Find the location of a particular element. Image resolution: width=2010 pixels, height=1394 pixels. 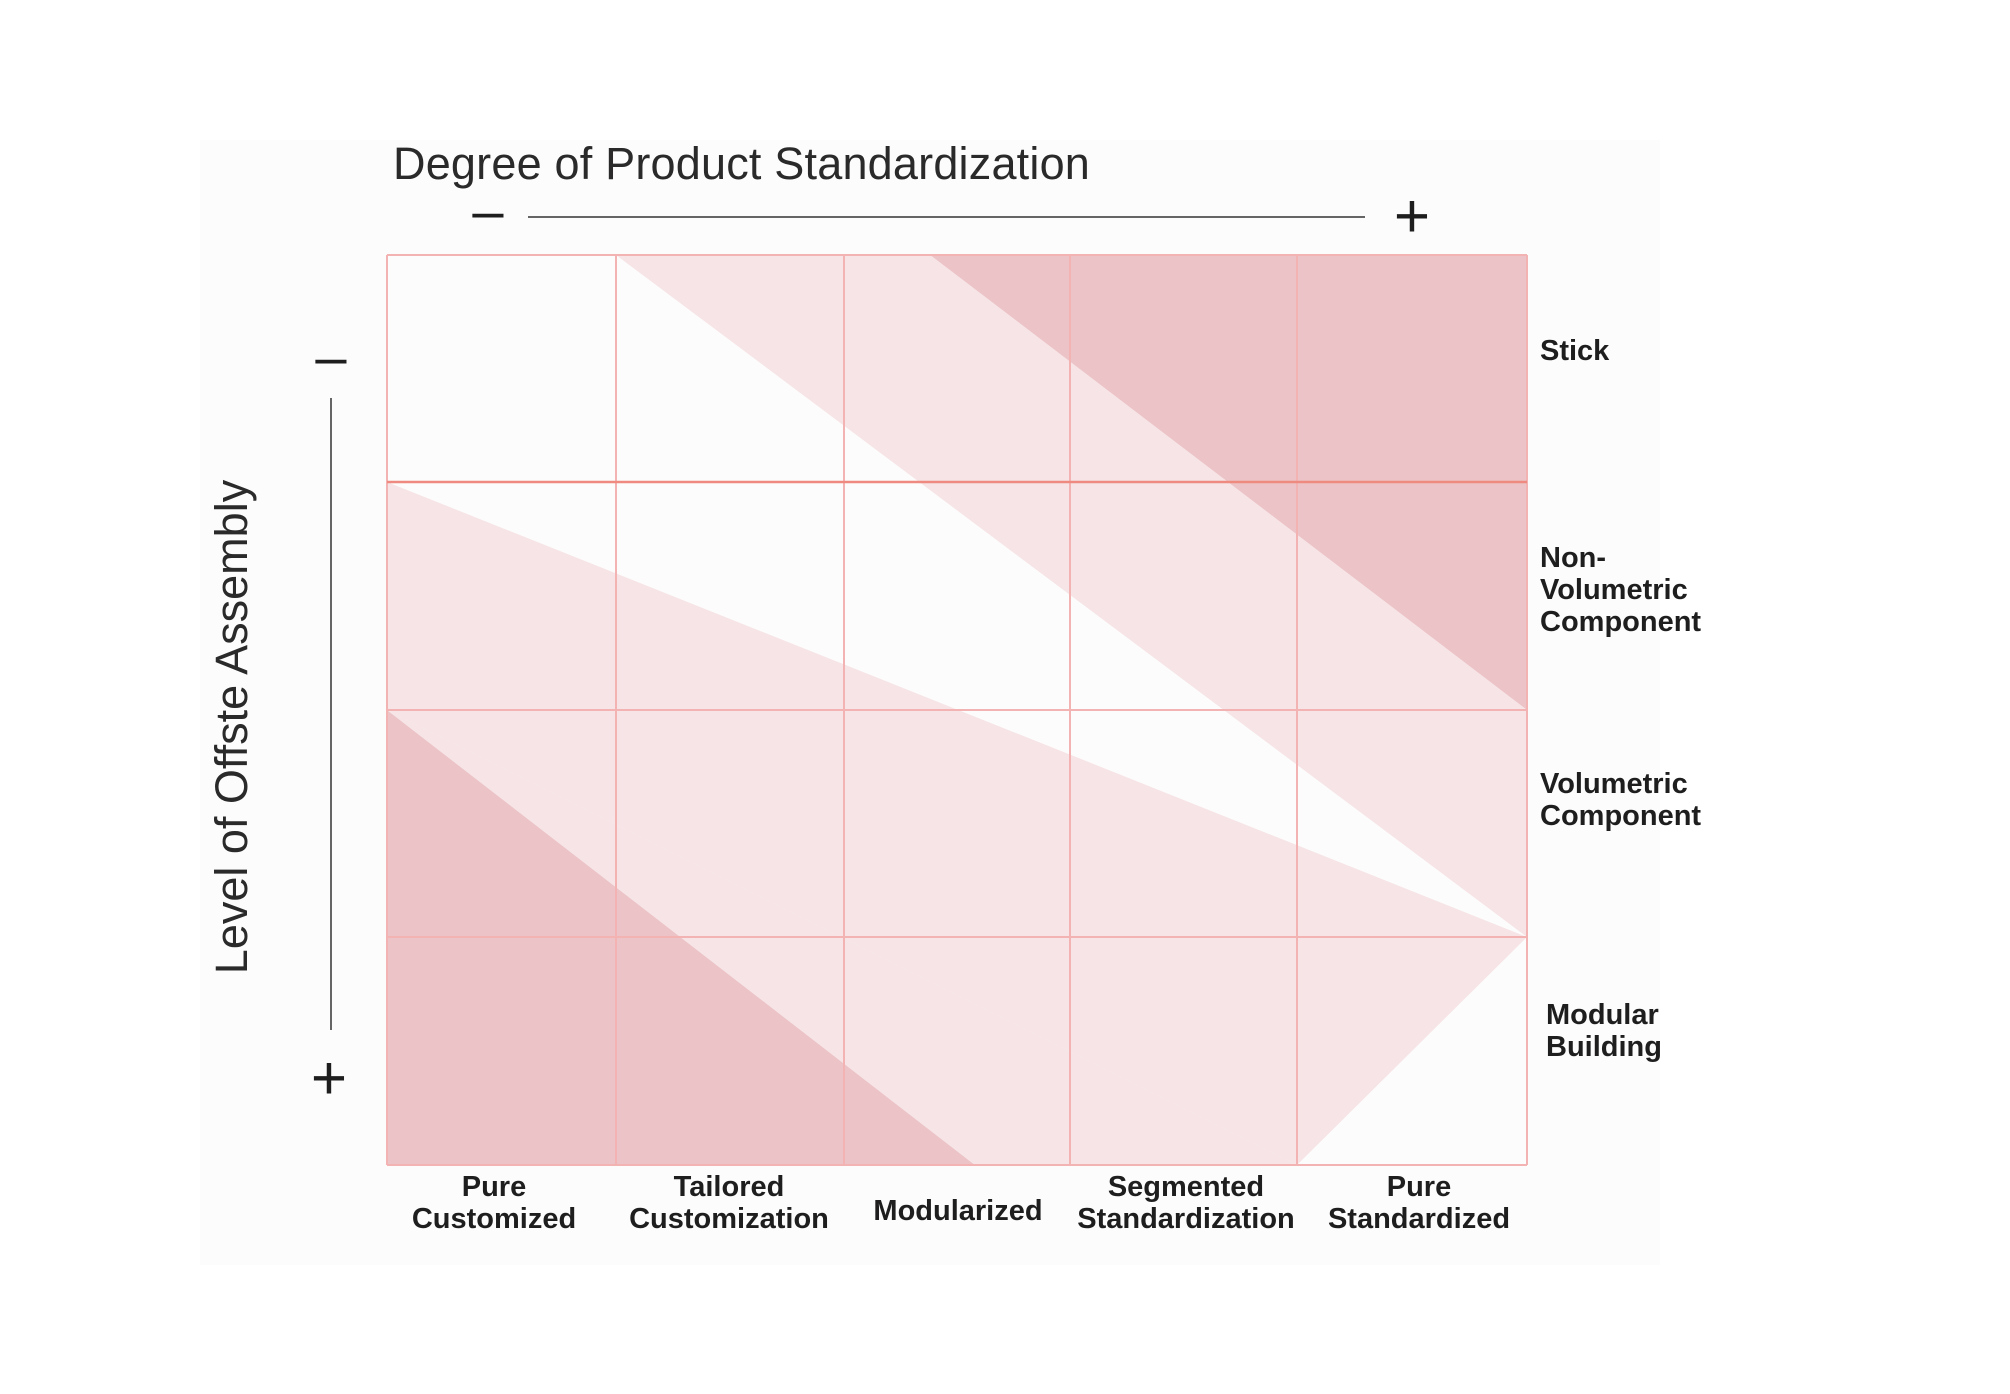

y-axis-minus-label: – is located at coordinates (331, 356).